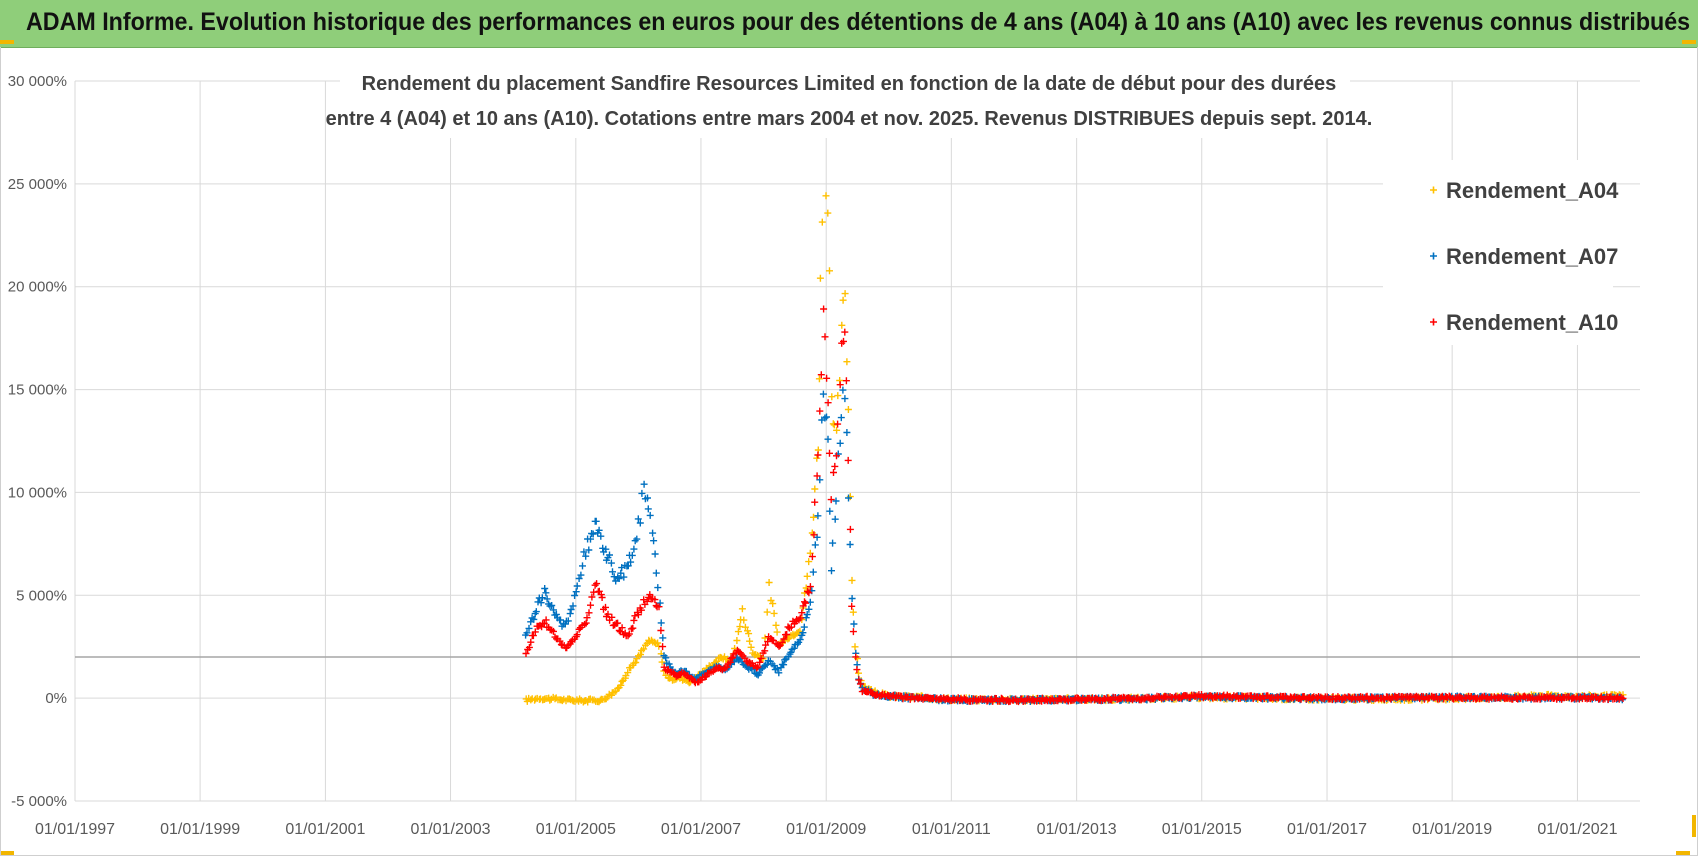 Image resolution: width=1698 pixels, height=857 pixels. What do you see at coordinates (37, 81) in the screenshot?
I see `y-tick-label: 30 000%` at bounding box center [37, 81].